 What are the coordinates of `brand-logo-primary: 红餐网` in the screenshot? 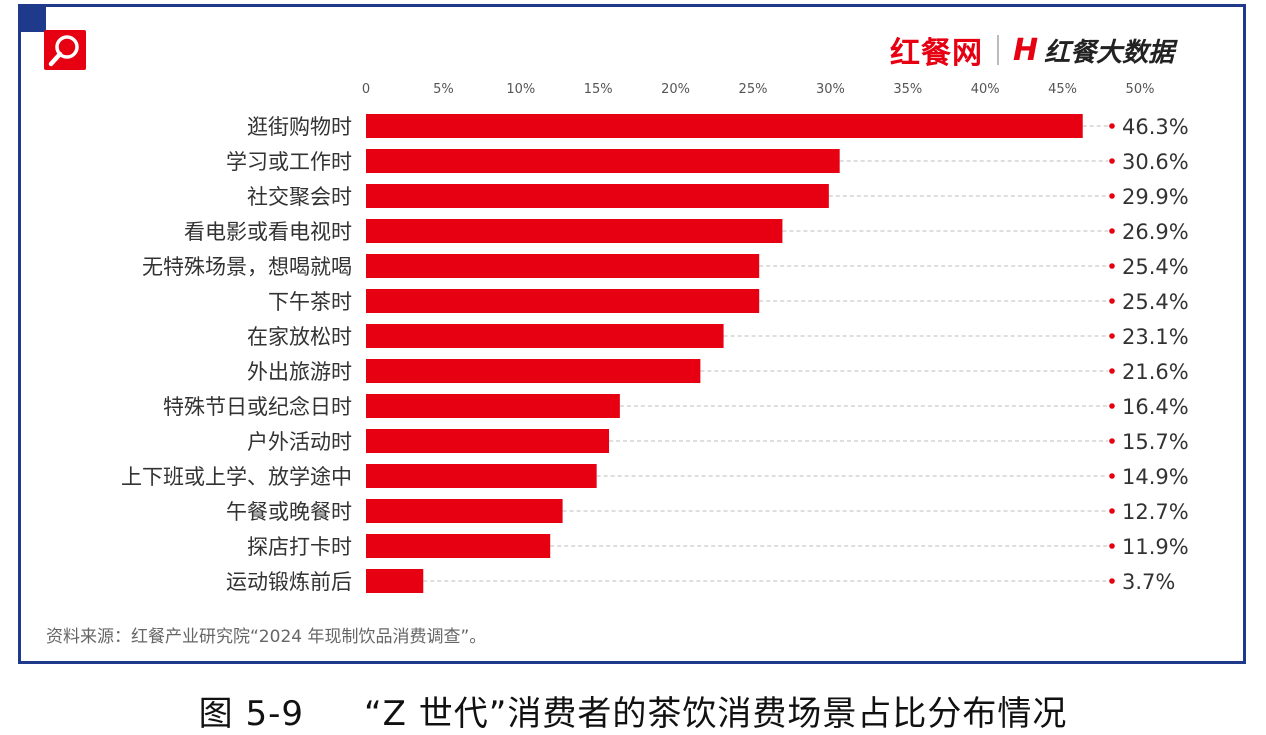 It's located at (936, 53).